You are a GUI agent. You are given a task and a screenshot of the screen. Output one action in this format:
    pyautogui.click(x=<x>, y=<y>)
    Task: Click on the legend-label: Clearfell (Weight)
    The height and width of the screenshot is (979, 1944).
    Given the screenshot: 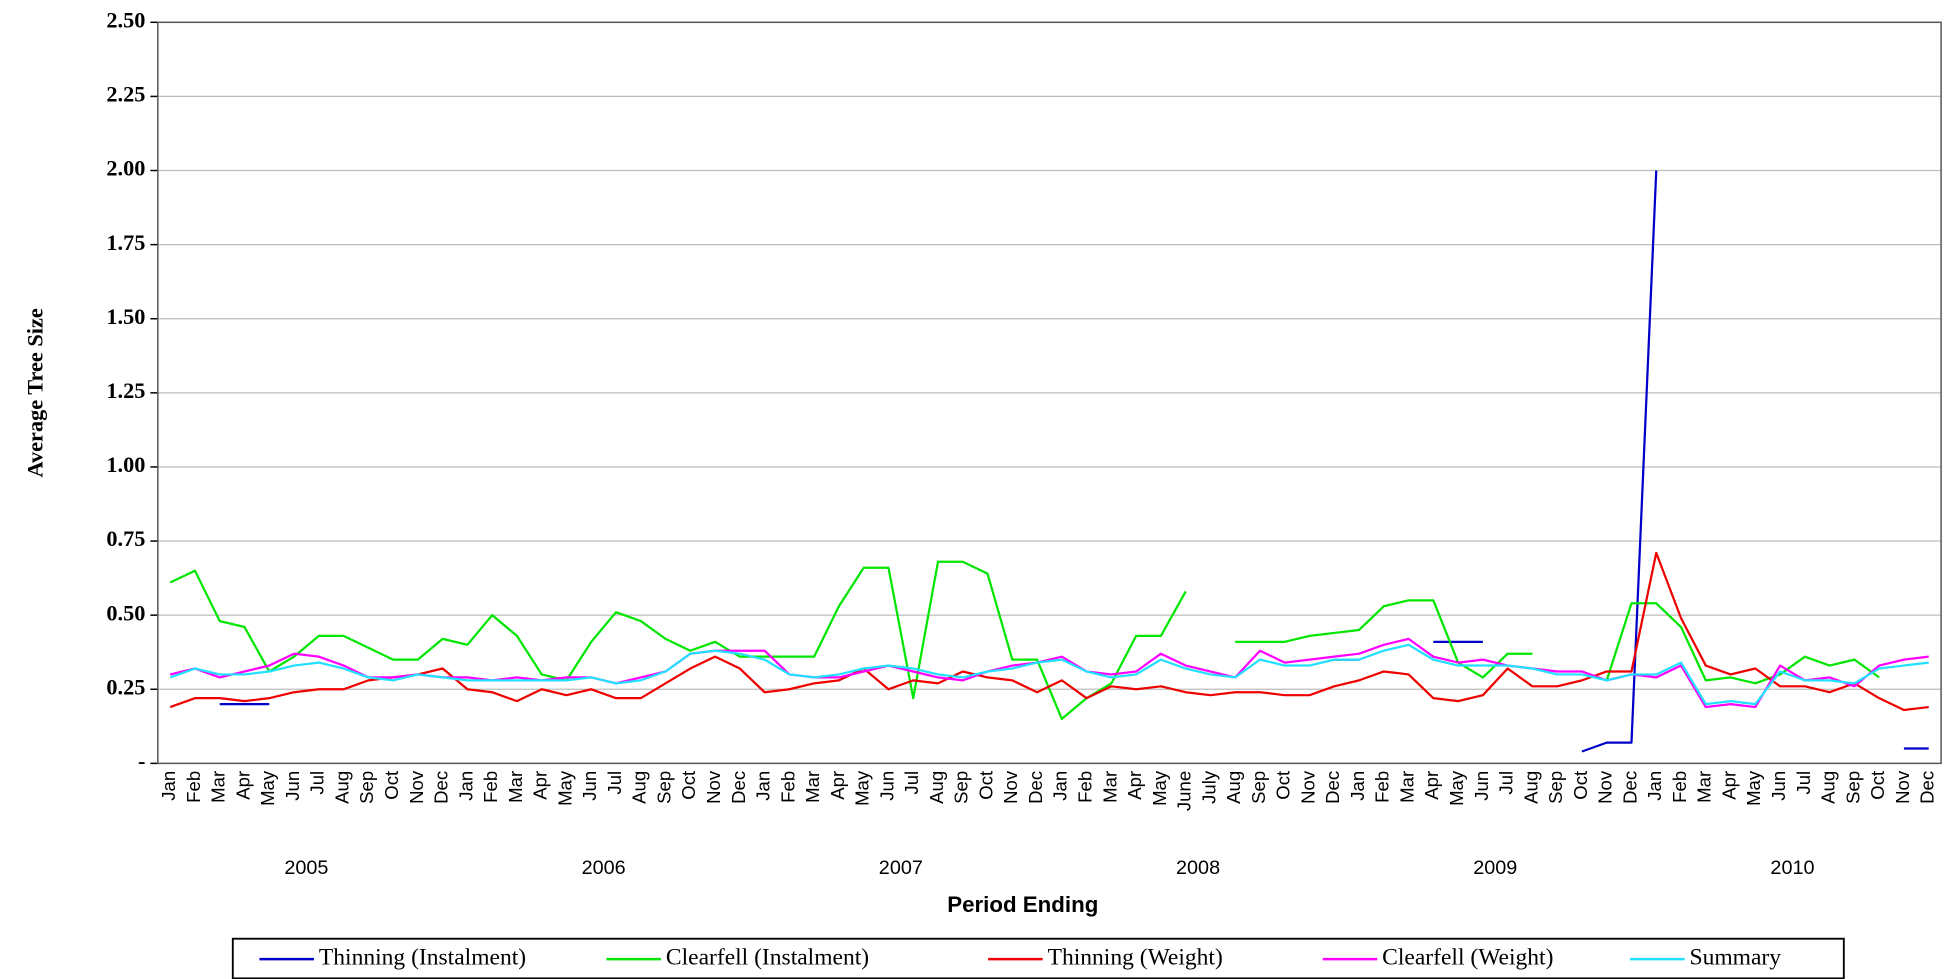 What is the action you would take?
    pyautogui.click(x=1467, y=958)
    